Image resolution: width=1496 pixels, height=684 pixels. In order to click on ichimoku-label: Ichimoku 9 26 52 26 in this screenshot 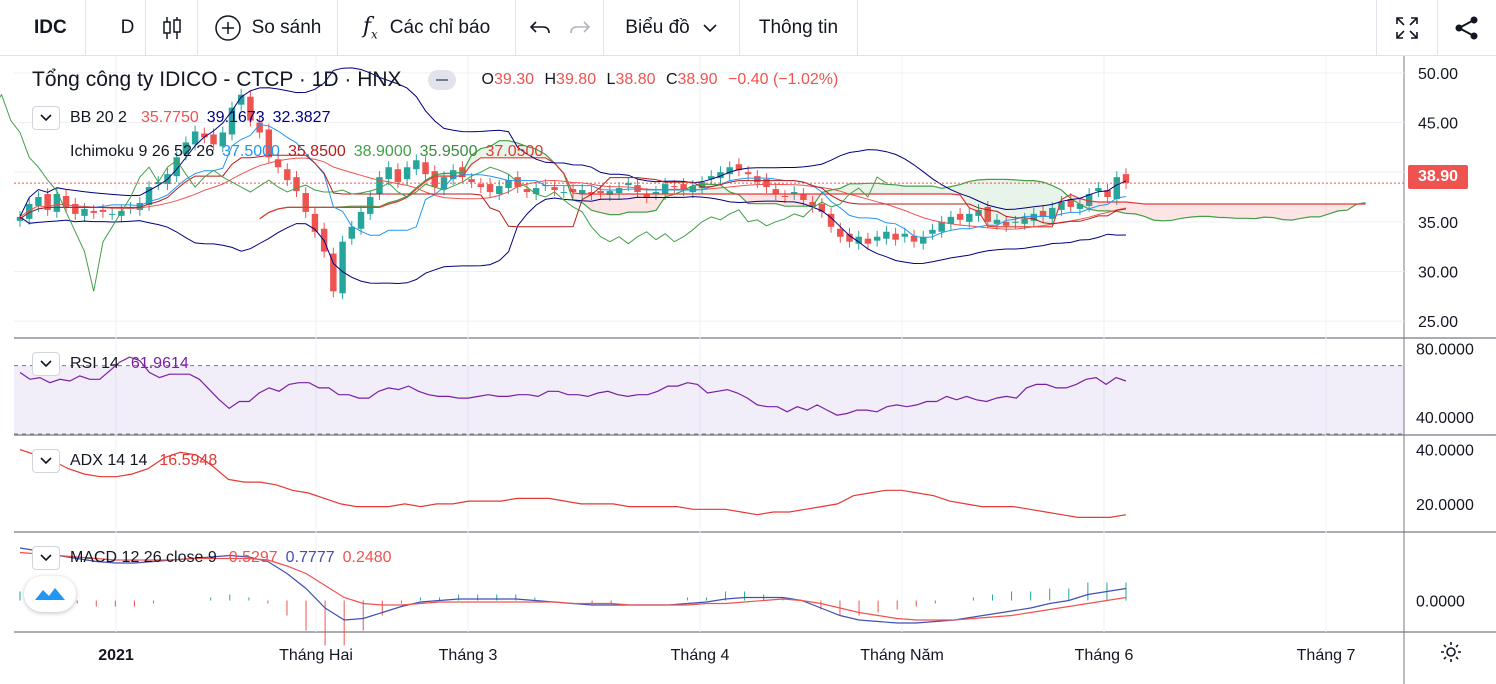, I will do `click(142, 151)`.